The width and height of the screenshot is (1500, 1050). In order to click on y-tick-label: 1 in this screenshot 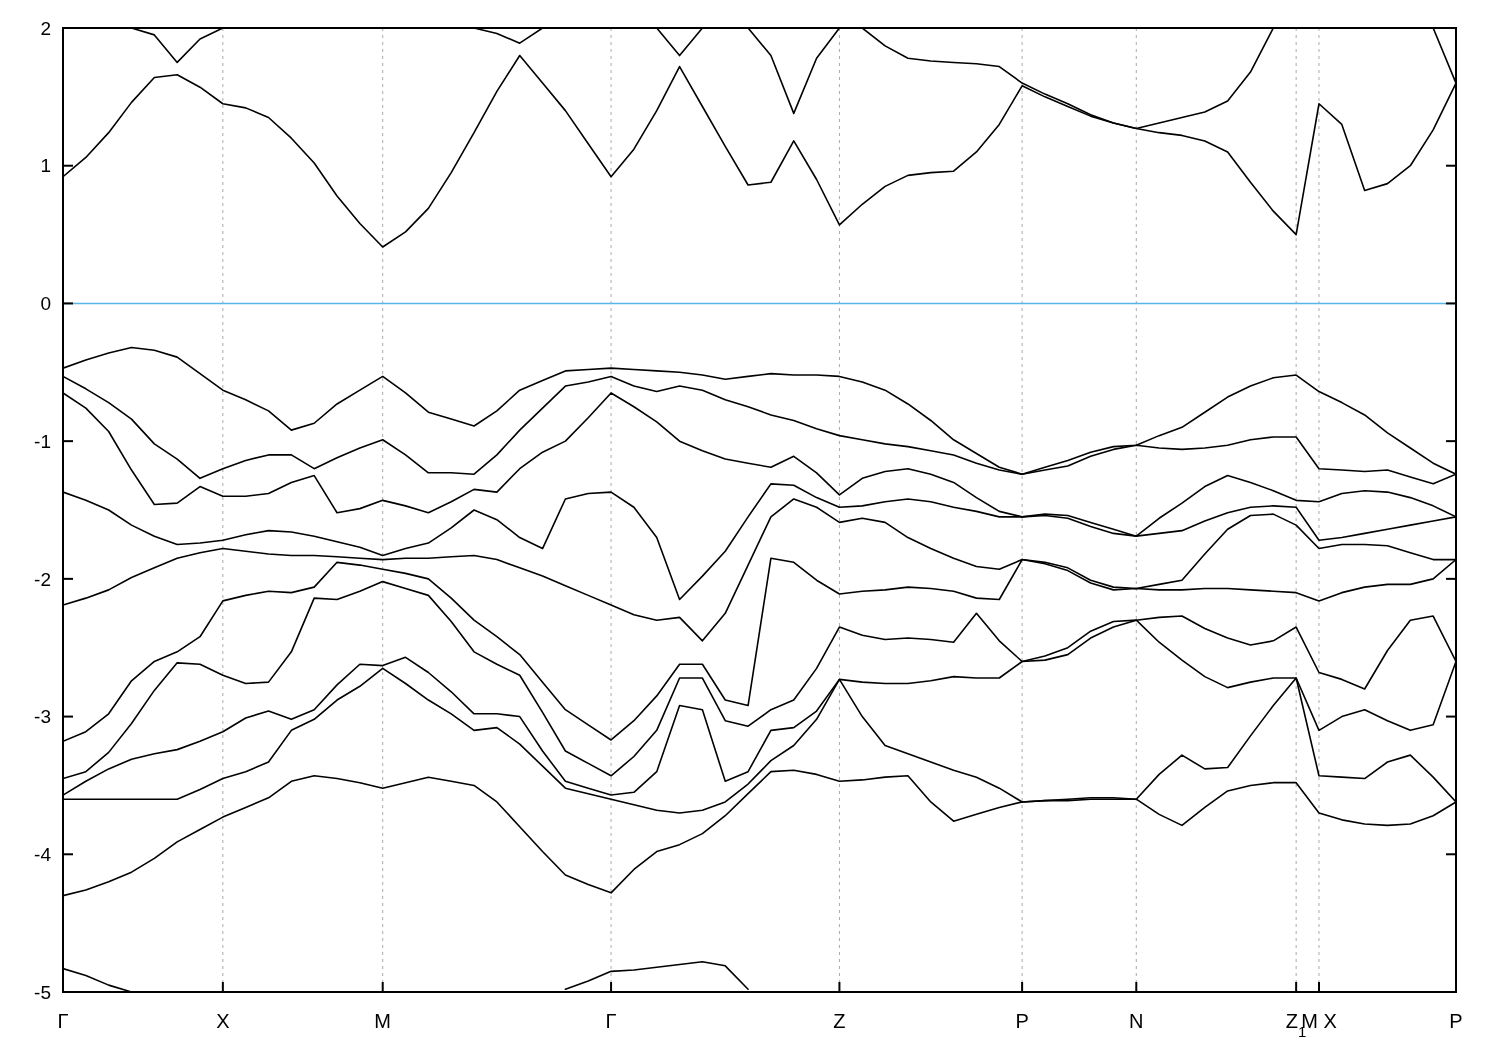, I will do `click(45, 166)`.